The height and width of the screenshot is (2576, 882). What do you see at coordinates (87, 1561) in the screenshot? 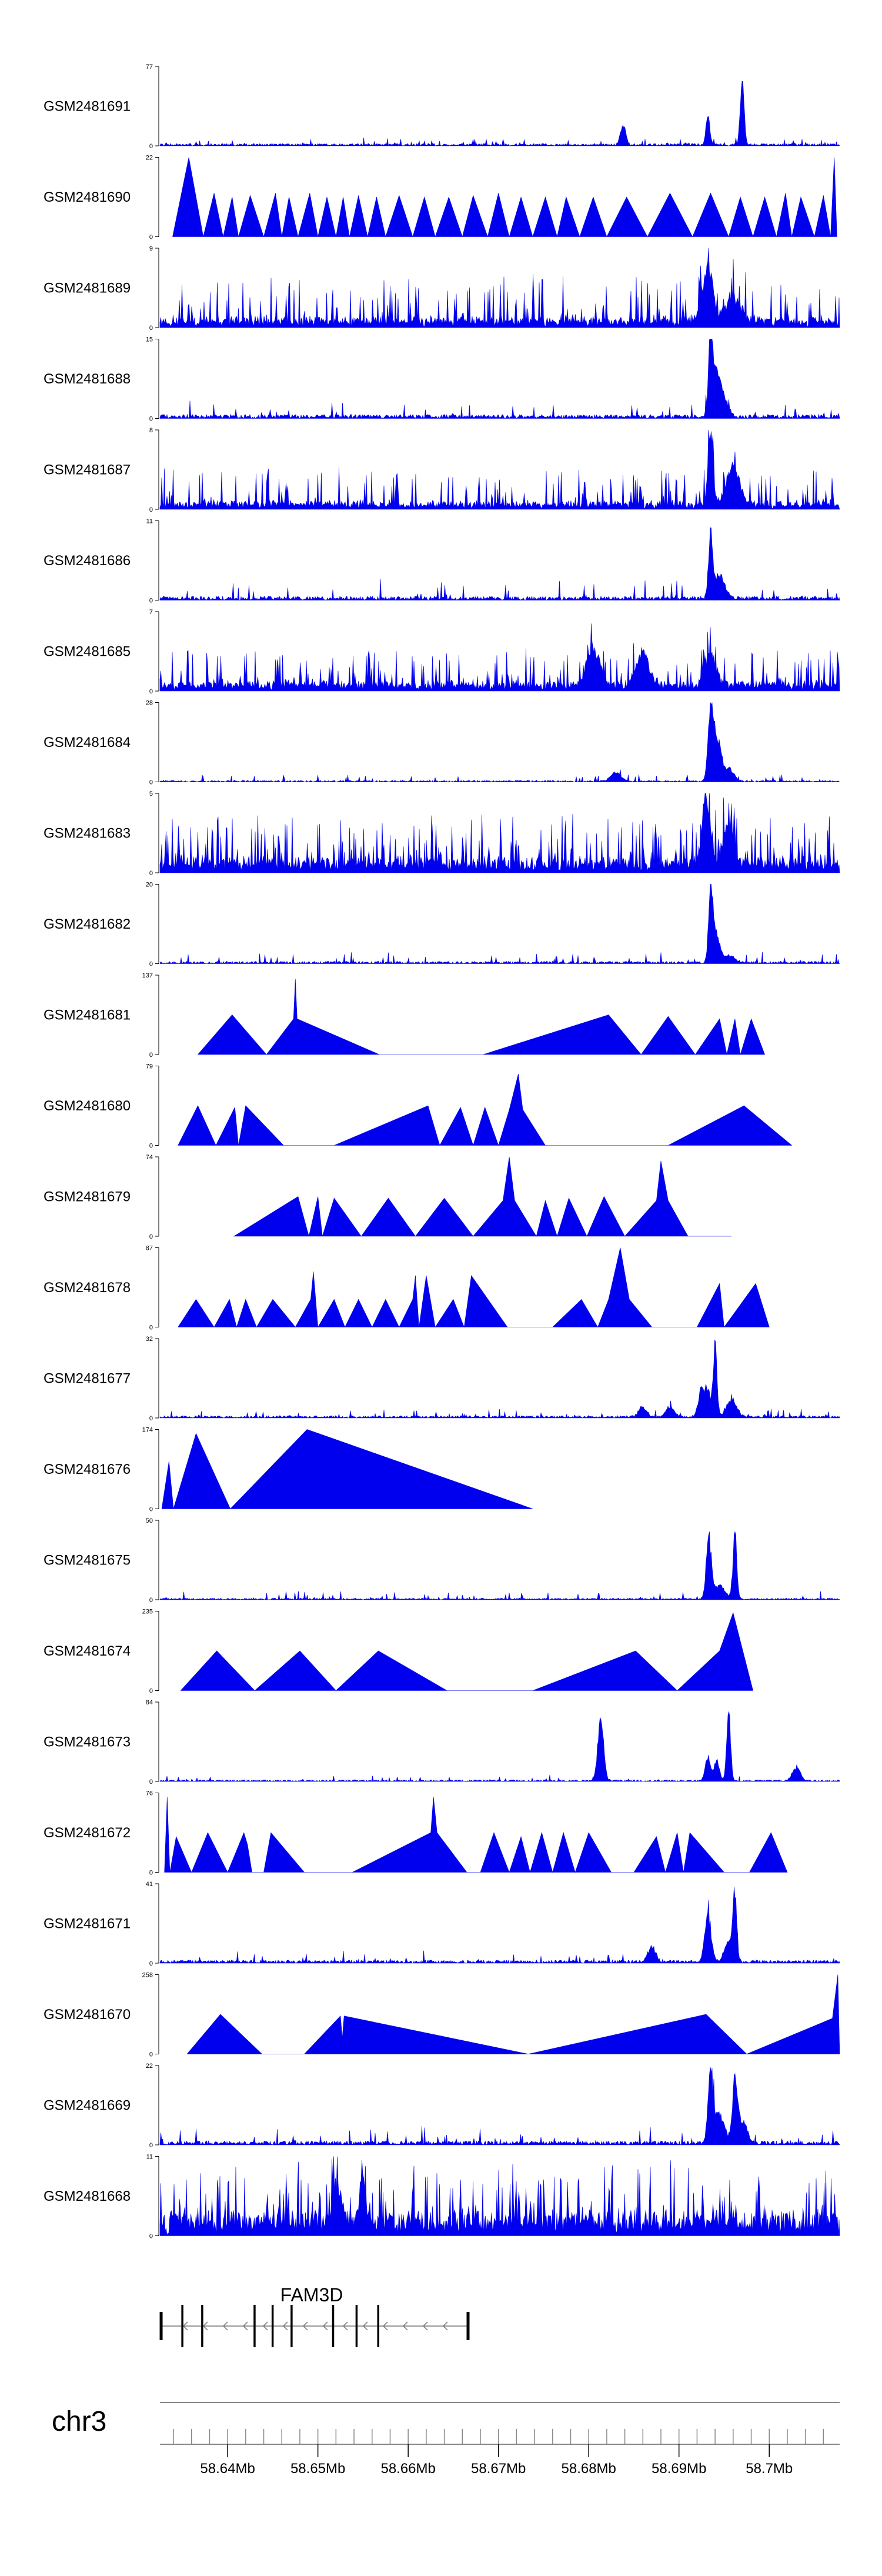
I see `track-label: GSM2481675` at bounding box center [87, 1561].